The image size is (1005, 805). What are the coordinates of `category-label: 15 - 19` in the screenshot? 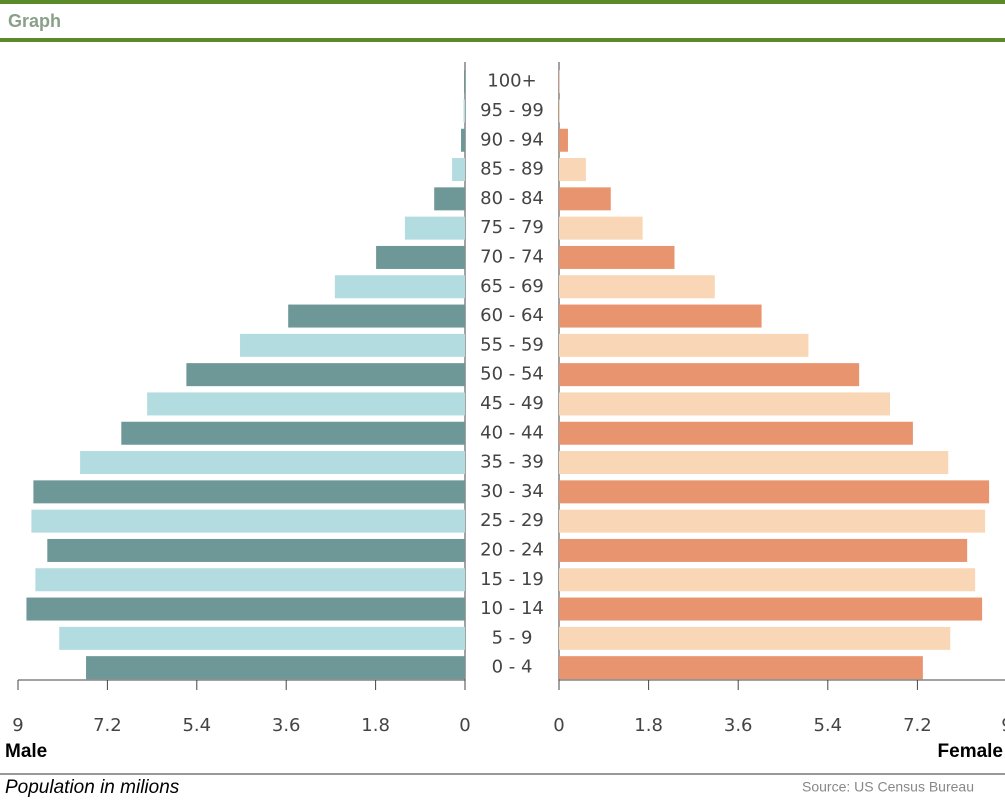 It's located at (512, 579).